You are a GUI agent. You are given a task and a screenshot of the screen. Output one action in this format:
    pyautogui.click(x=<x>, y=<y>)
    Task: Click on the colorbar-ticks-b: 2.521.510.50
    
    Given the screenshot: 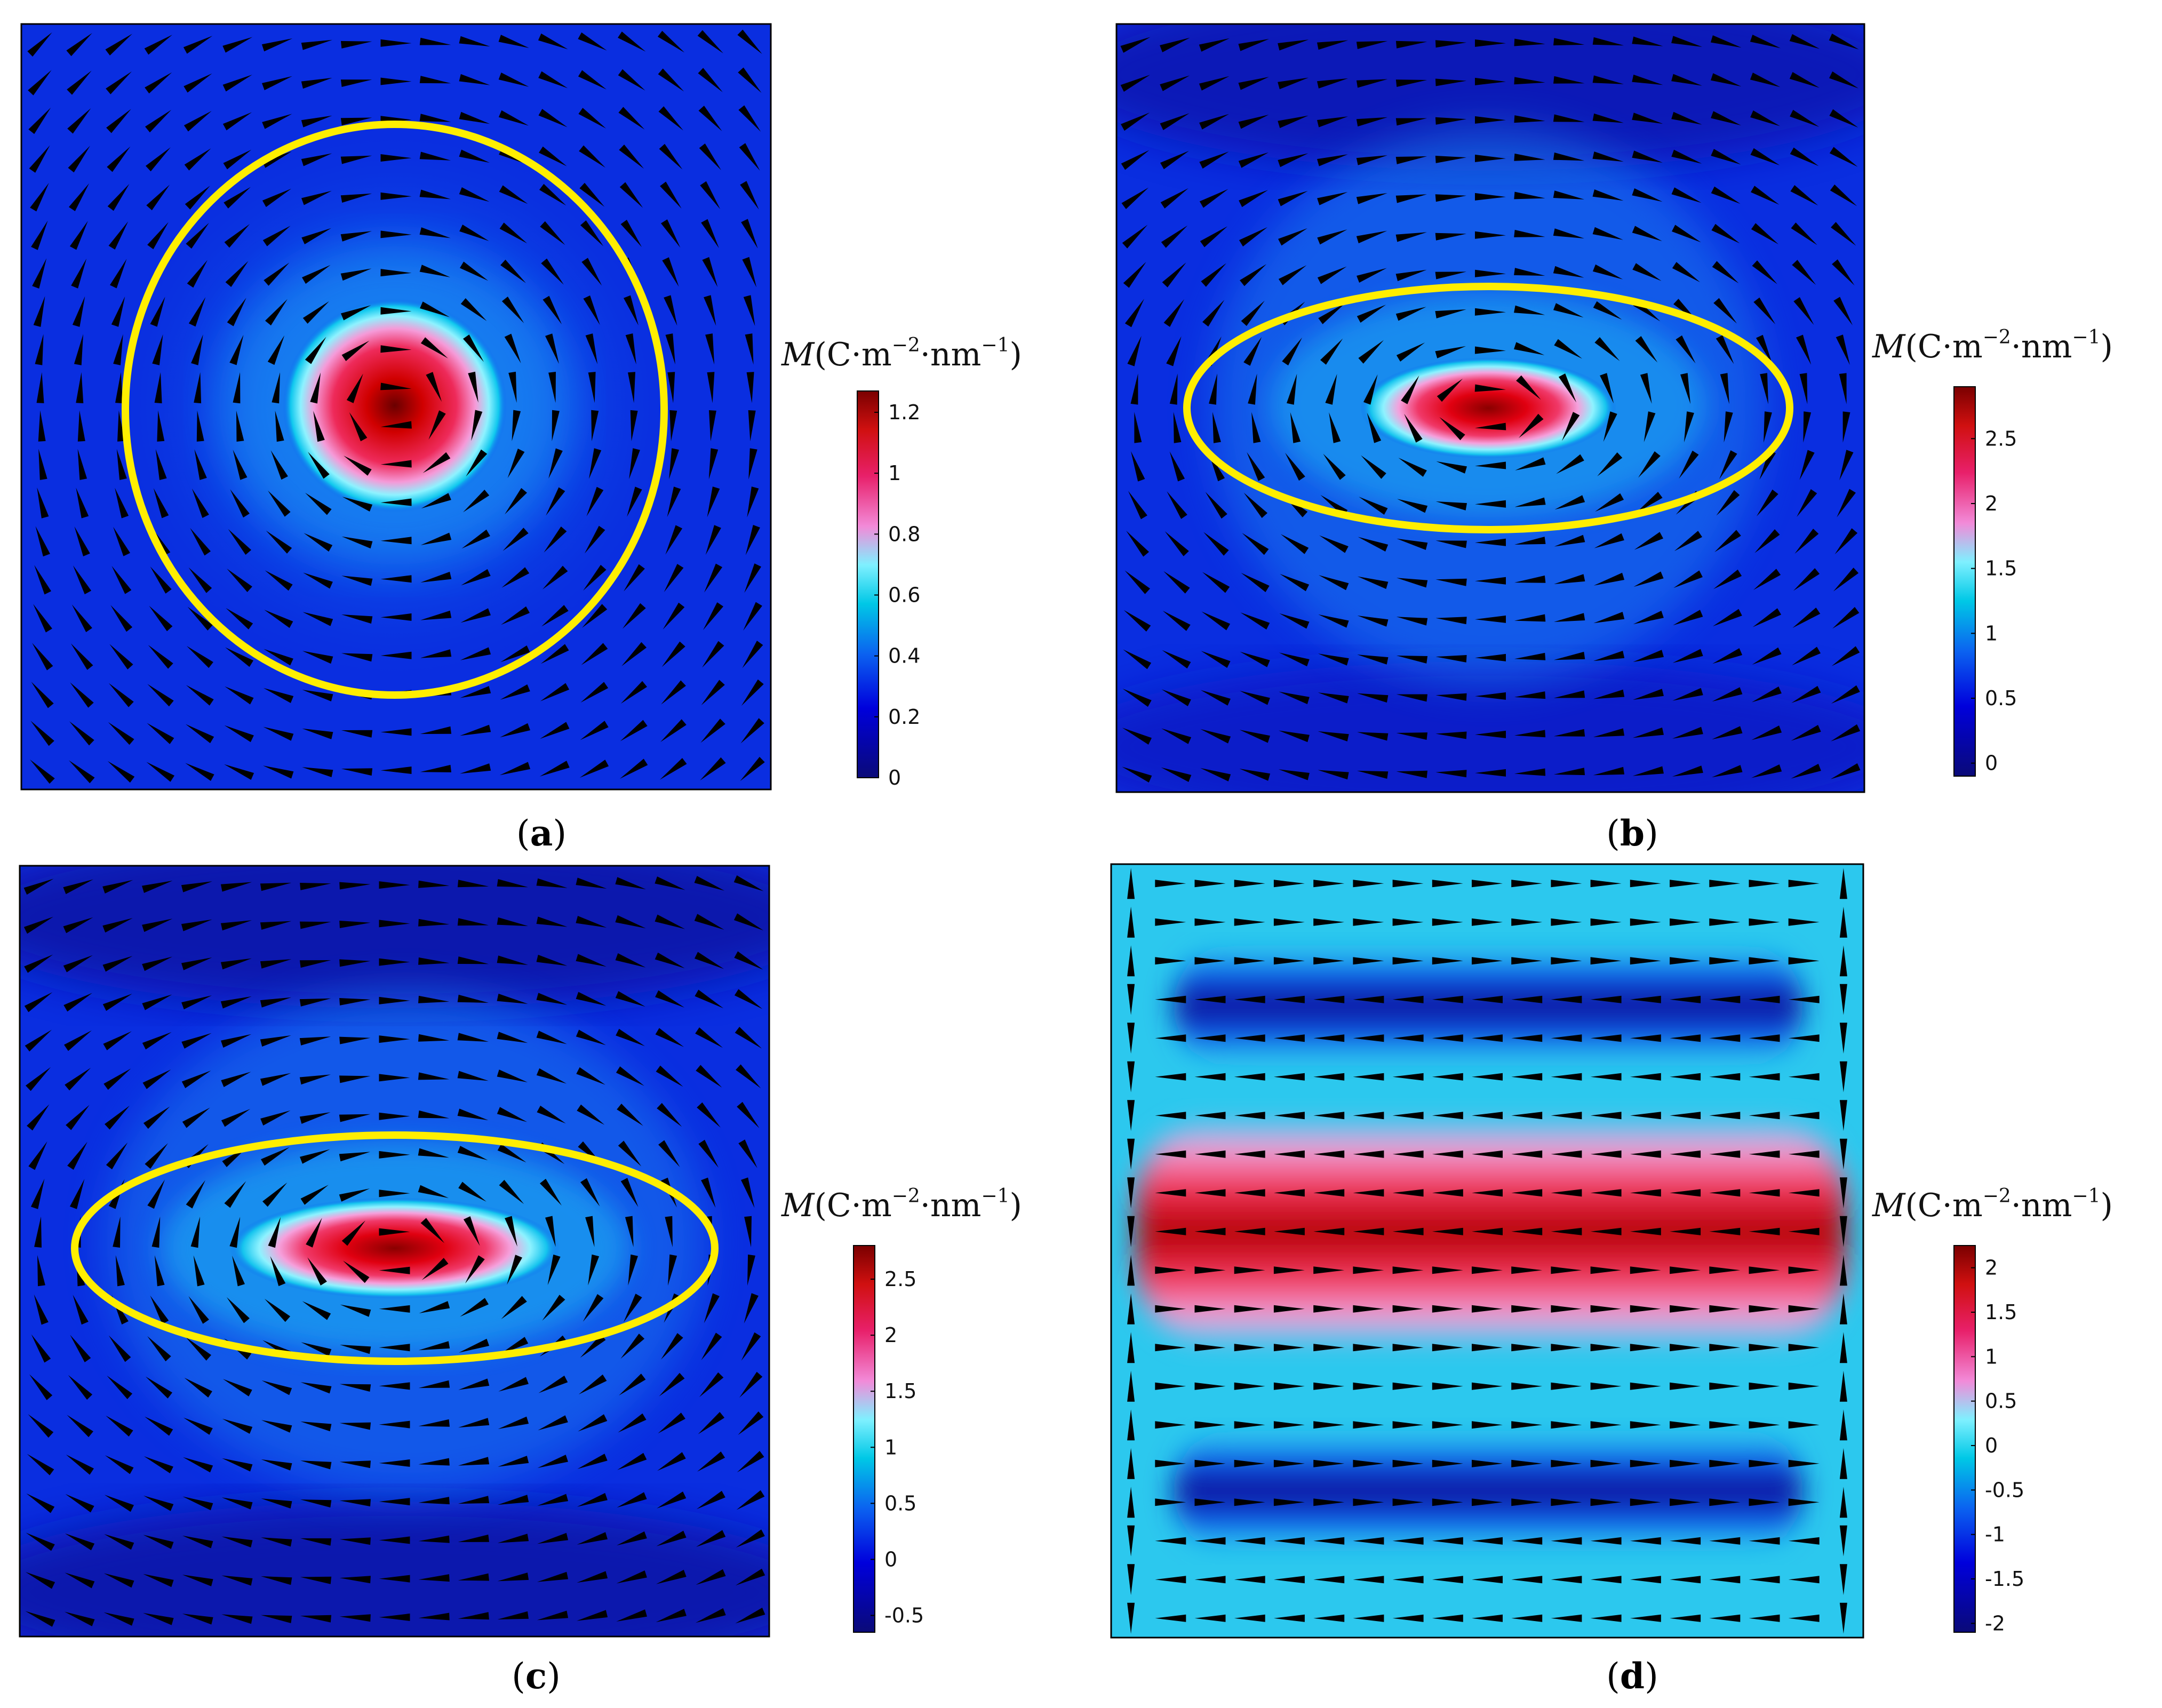 What is the action you would take?
    pyautogui.click(x=1994, y=601)
    